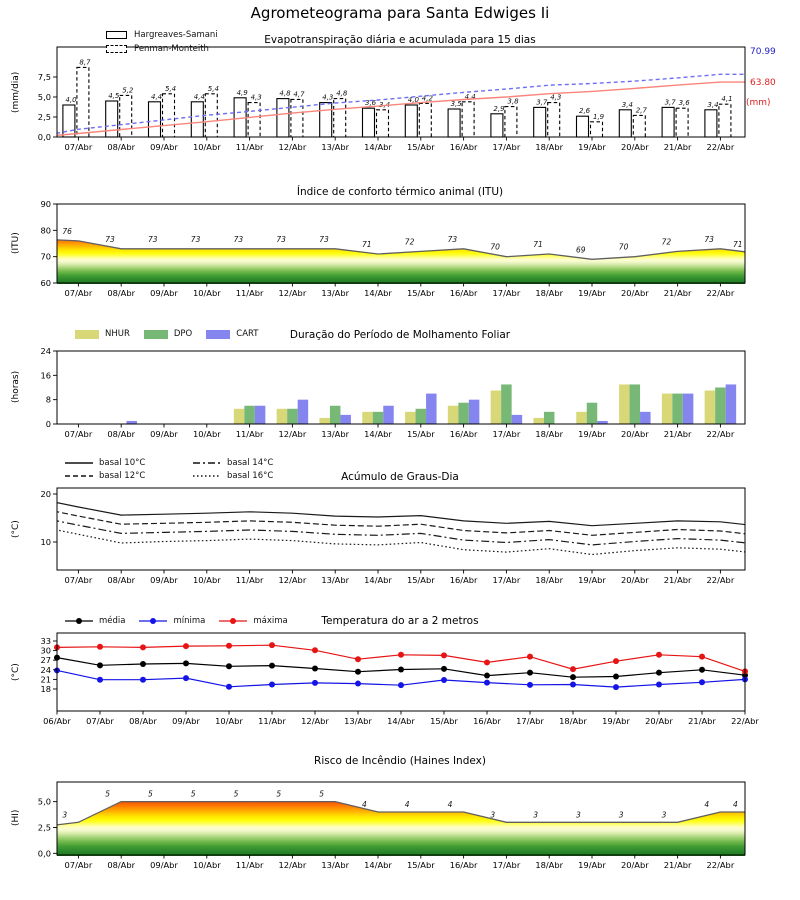 The width and height of the screenshot is (800, 900). I want to click on svg-text: 18/Abr, so click(549, 434).